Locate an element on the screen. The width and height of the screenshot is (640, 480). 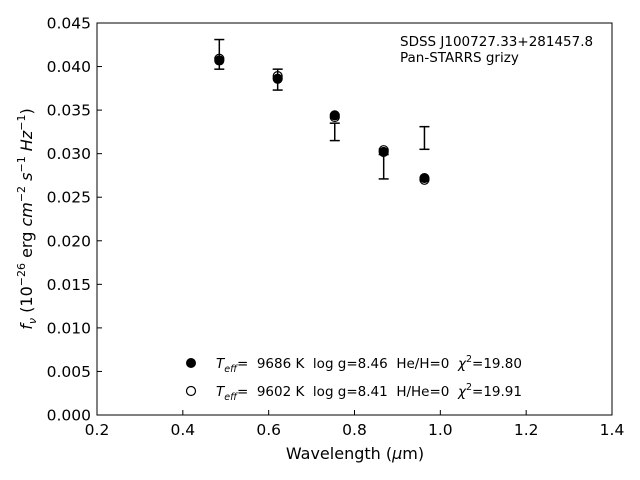
y-tick-label: 0.015 is located at coordinates (69, 285).